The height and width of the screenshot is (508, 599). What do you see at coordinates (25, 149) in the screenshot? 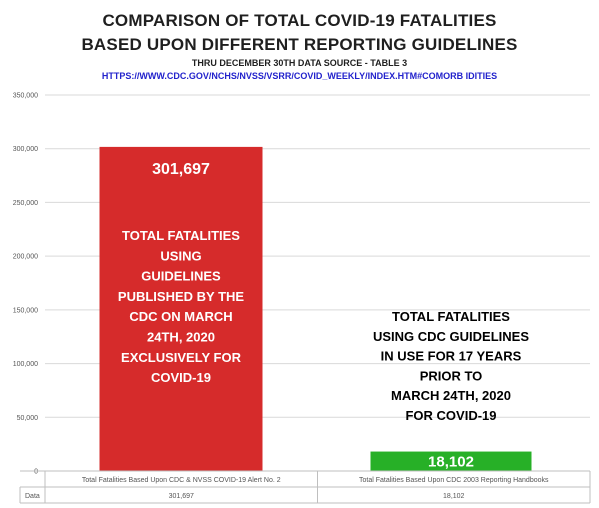
I see `y-tick-label: 300,000` at bounding box center [25, 149].